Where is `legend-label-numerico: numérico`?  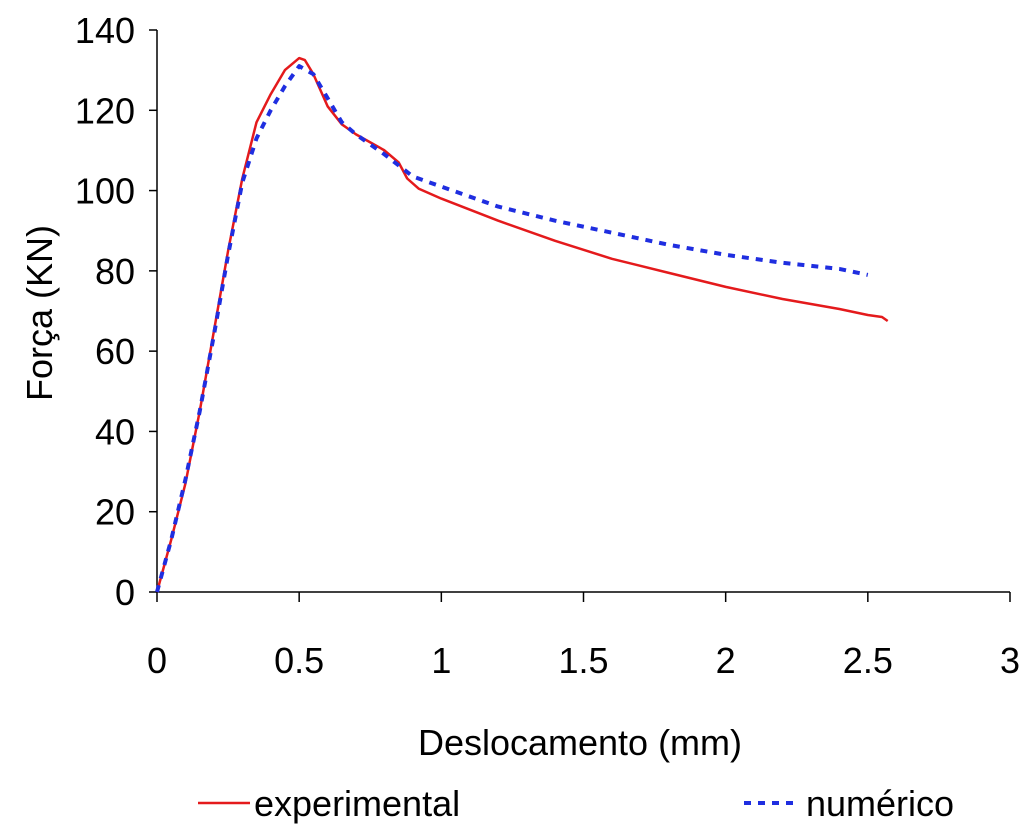 legend-label-numerico: numérico is located at coordinates (880, 803).